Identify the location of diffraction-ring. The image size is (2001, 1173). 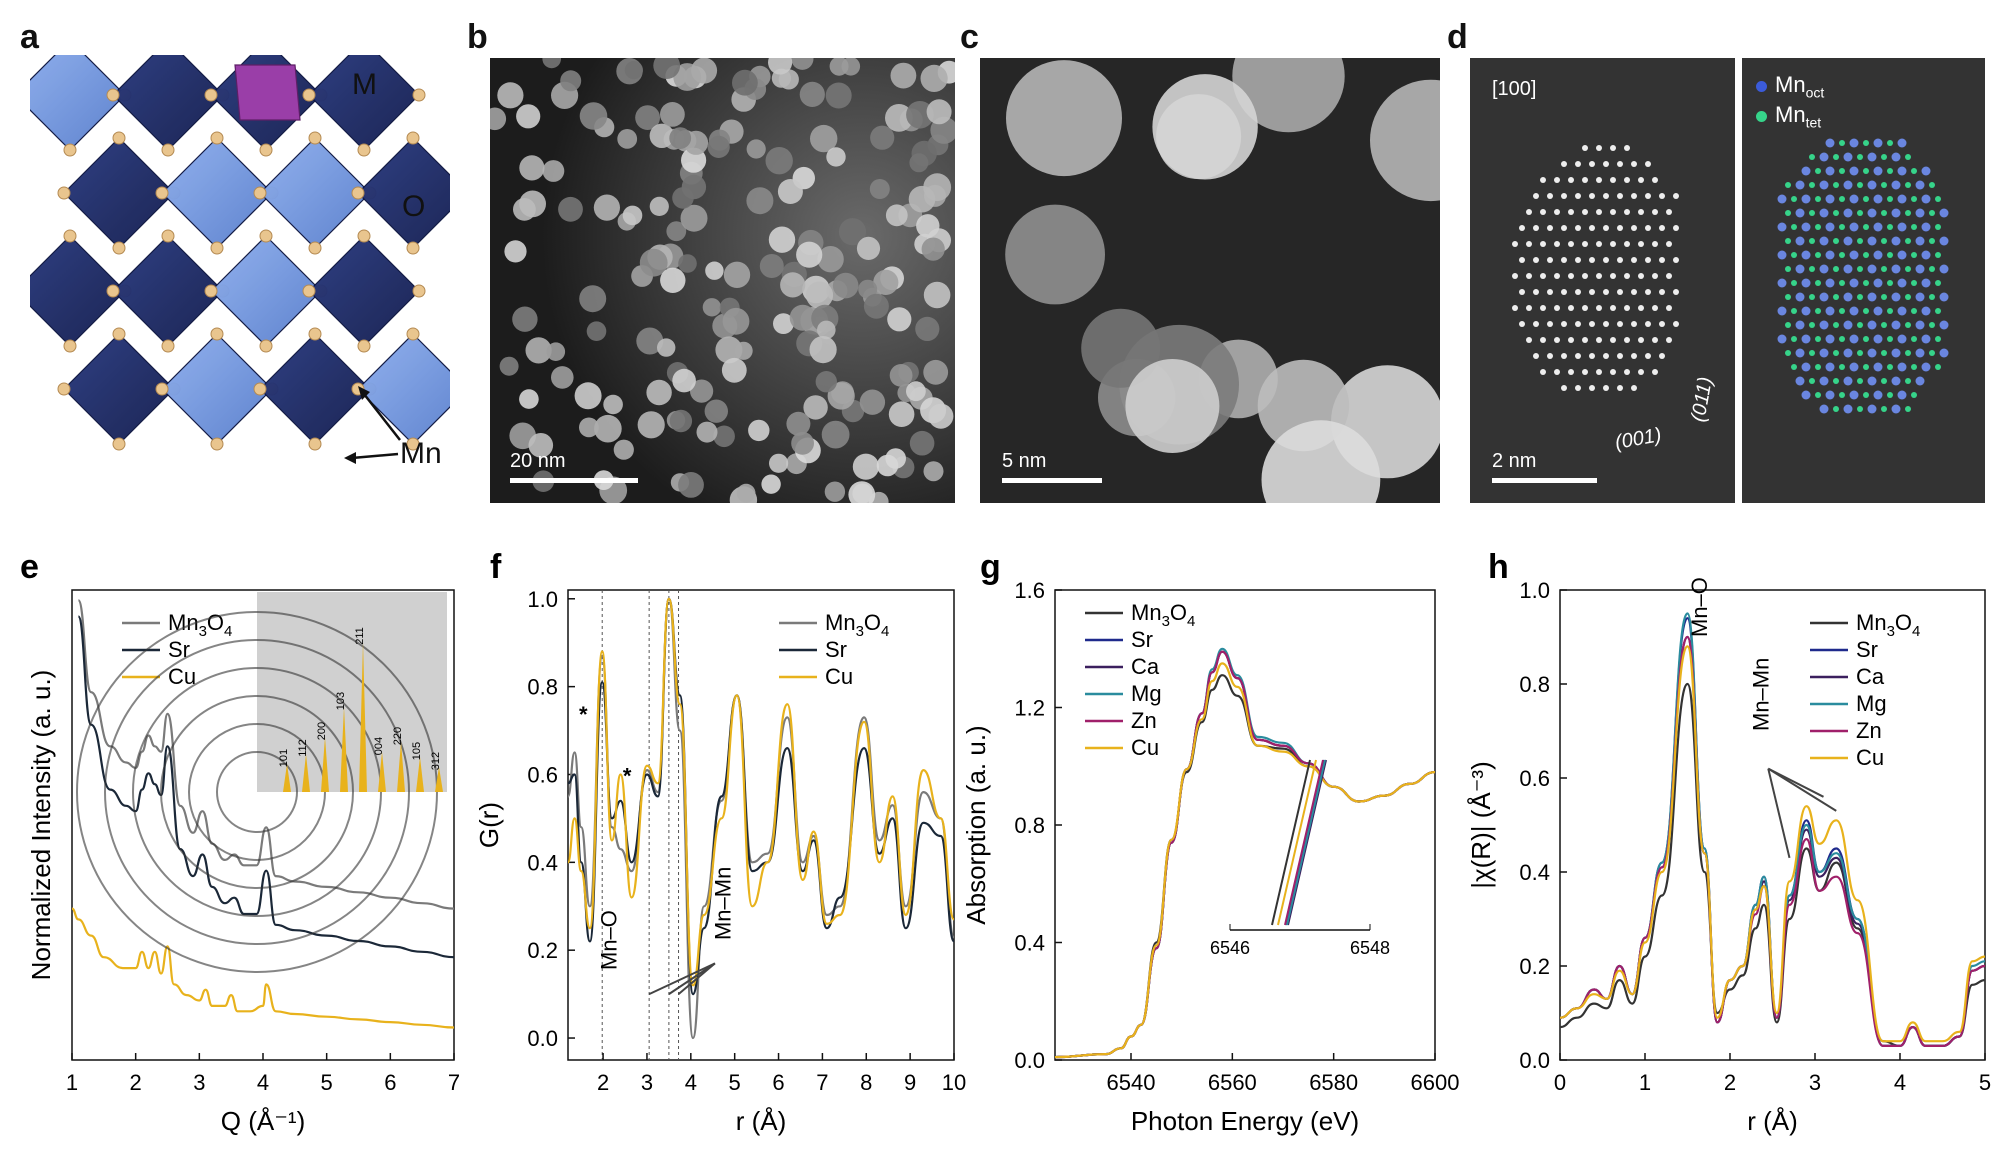
(257, 792).